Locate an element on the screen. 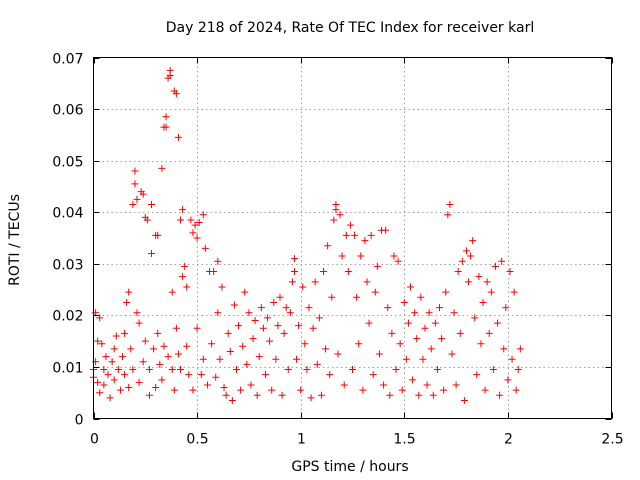 The image size is (640, 480). x-tick-label: 1 is located at coordinates (301, 440).